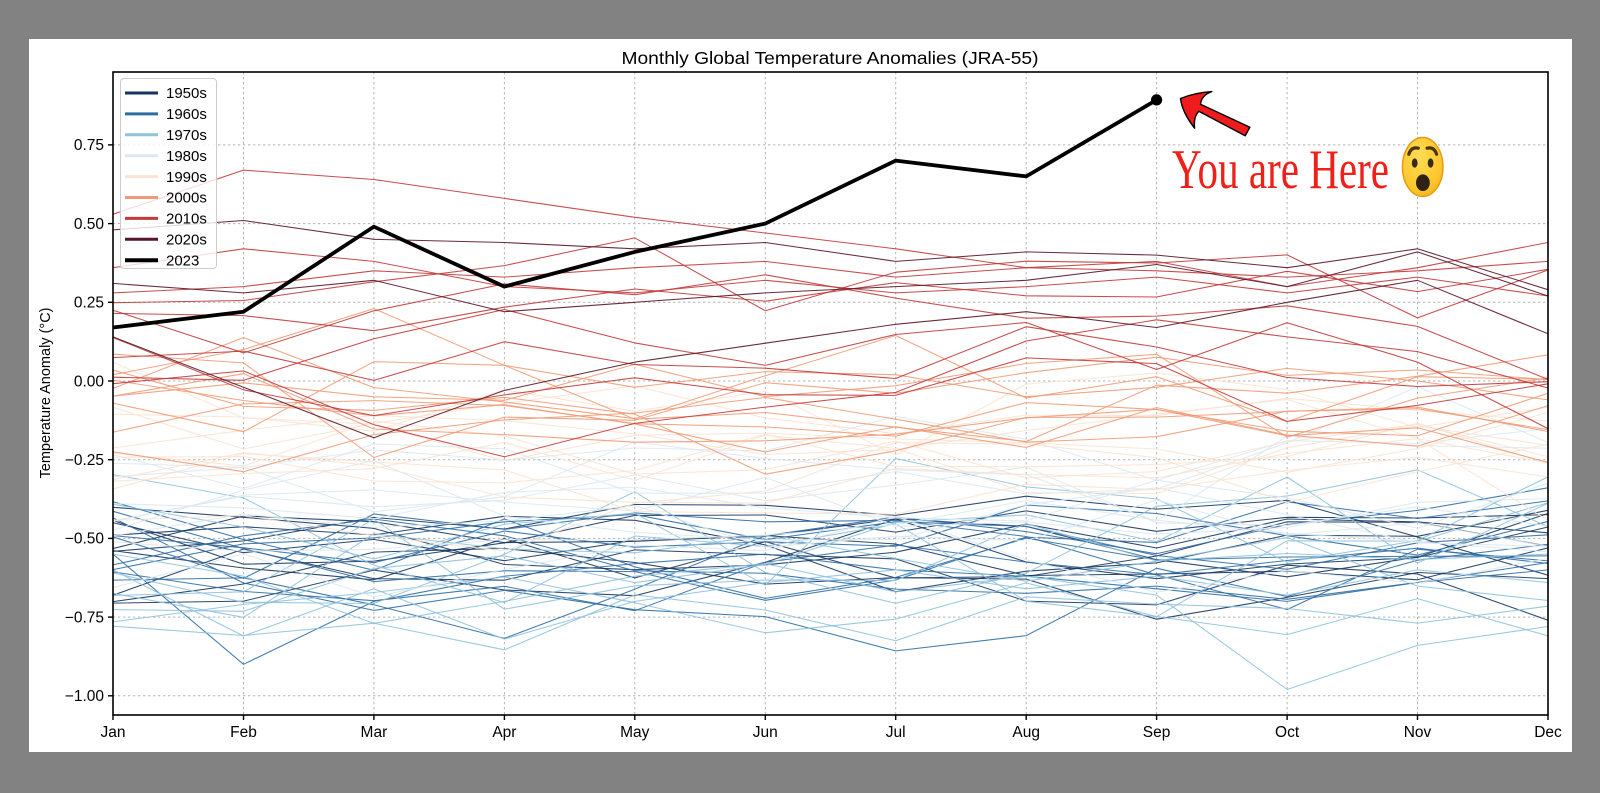 The image size is (1600, 793). I want to click on svg-text: 1990s, so click(186, 177).